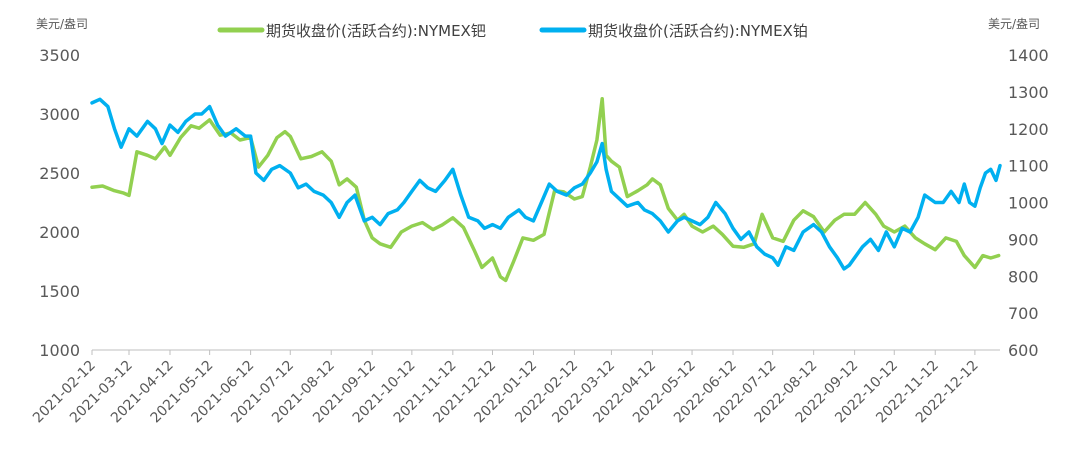 The height and width of the screenshot is (454, 1080). What do you see at coordinates (1028, 166) in the screenshot?
I see `right-tick-label: 1100` at bounding box center [1028, 166].